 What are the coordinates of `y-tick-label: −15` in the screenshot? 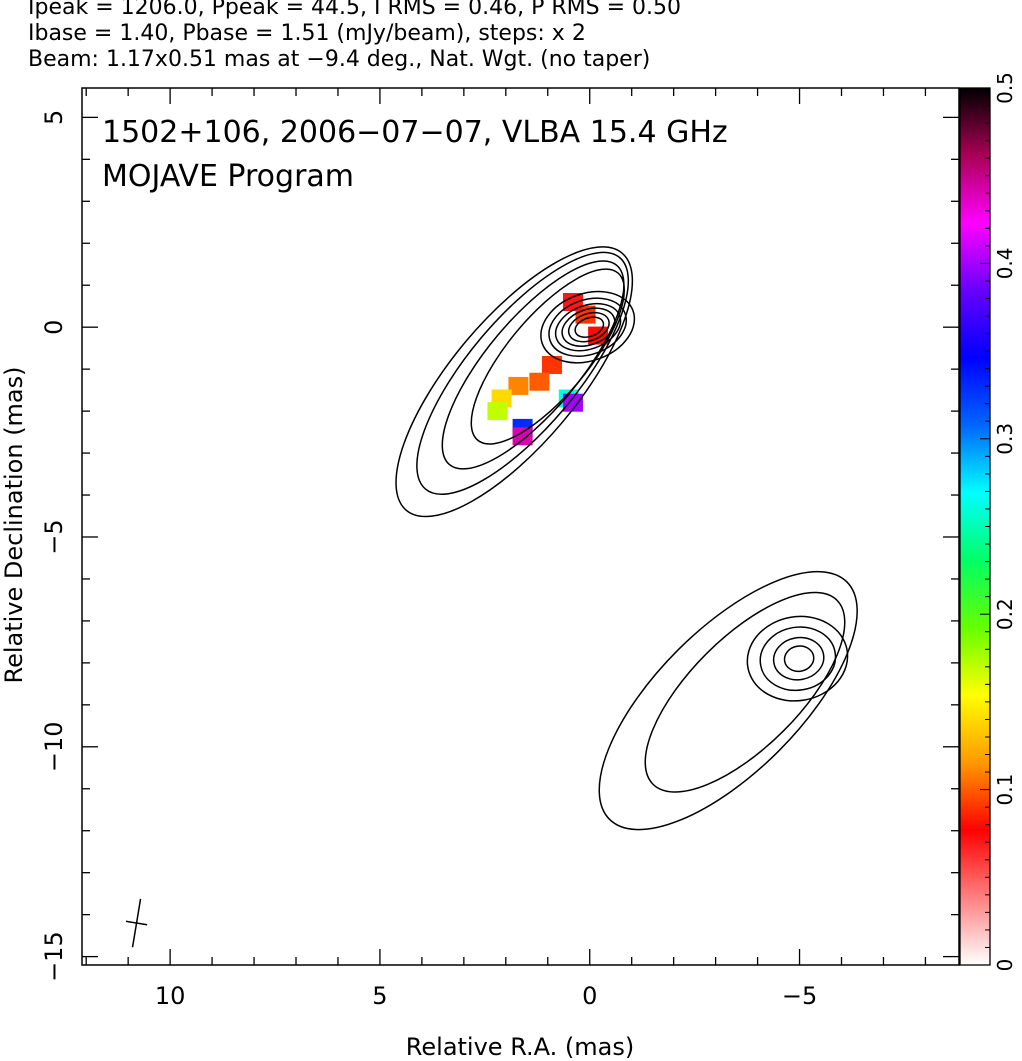 It's located at (54, 956).